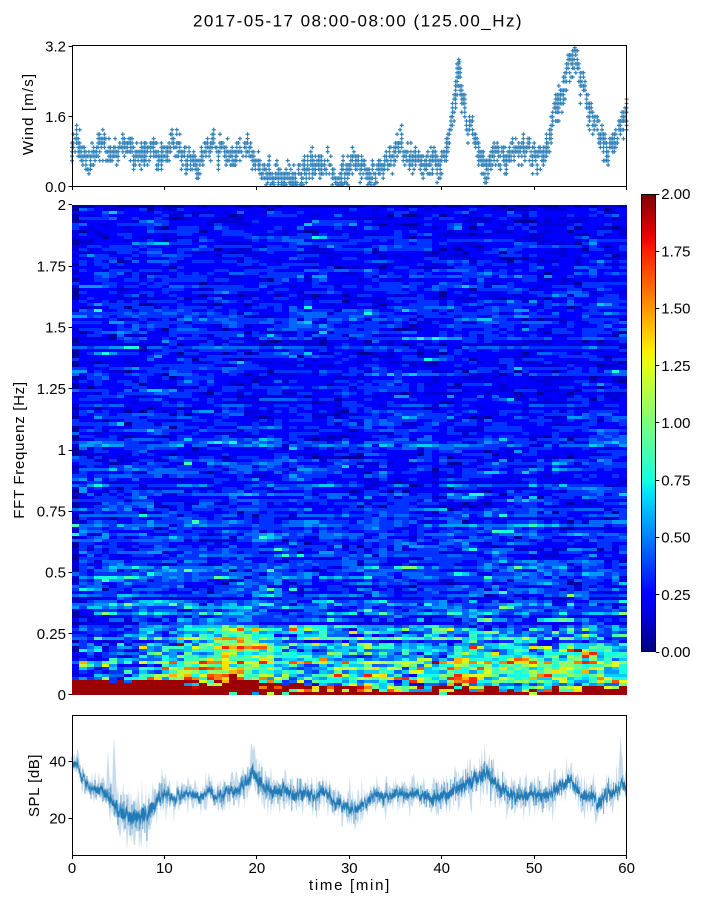  I want to click on svg-text: 50, so click(534, 868).